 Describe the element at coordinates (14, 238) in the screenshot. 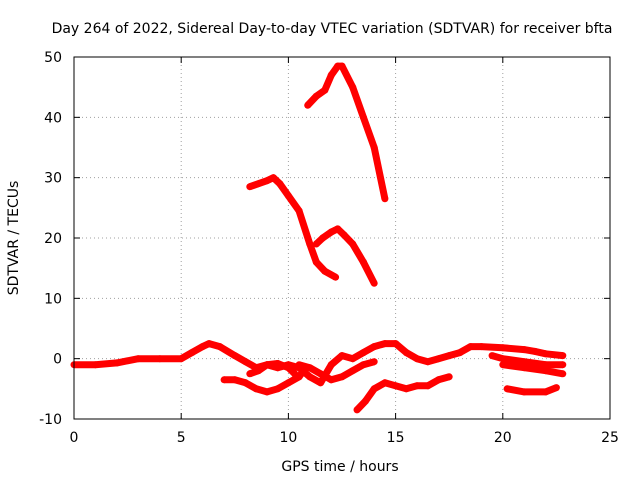

I see `y-axis-label: SDTVAR / TECUs` at that location.